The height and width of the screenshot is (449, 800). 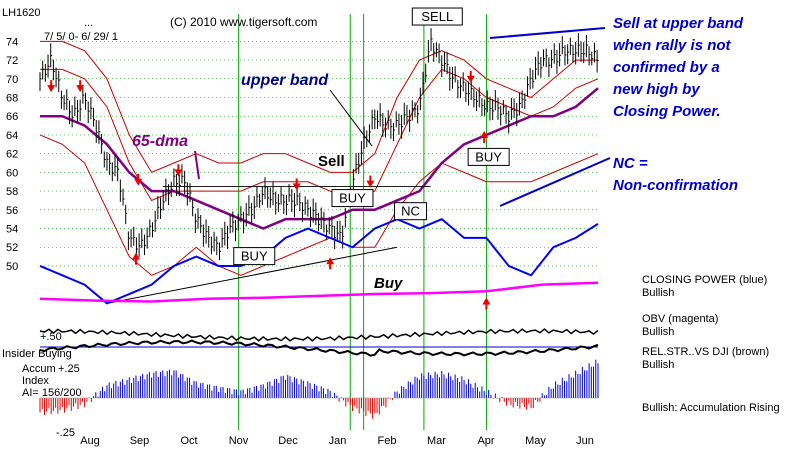 I want to click on accum-label-0: Accum, so click(x=39, y=369).